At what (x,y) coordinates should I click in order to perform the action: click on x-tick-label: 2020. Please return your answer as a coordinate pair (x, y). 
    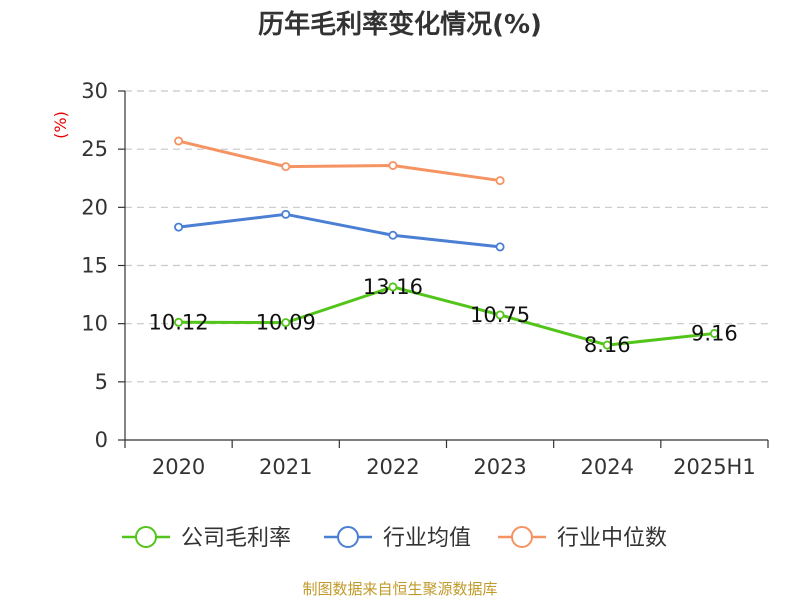
    Looking at the image, I should click on (178, 467).